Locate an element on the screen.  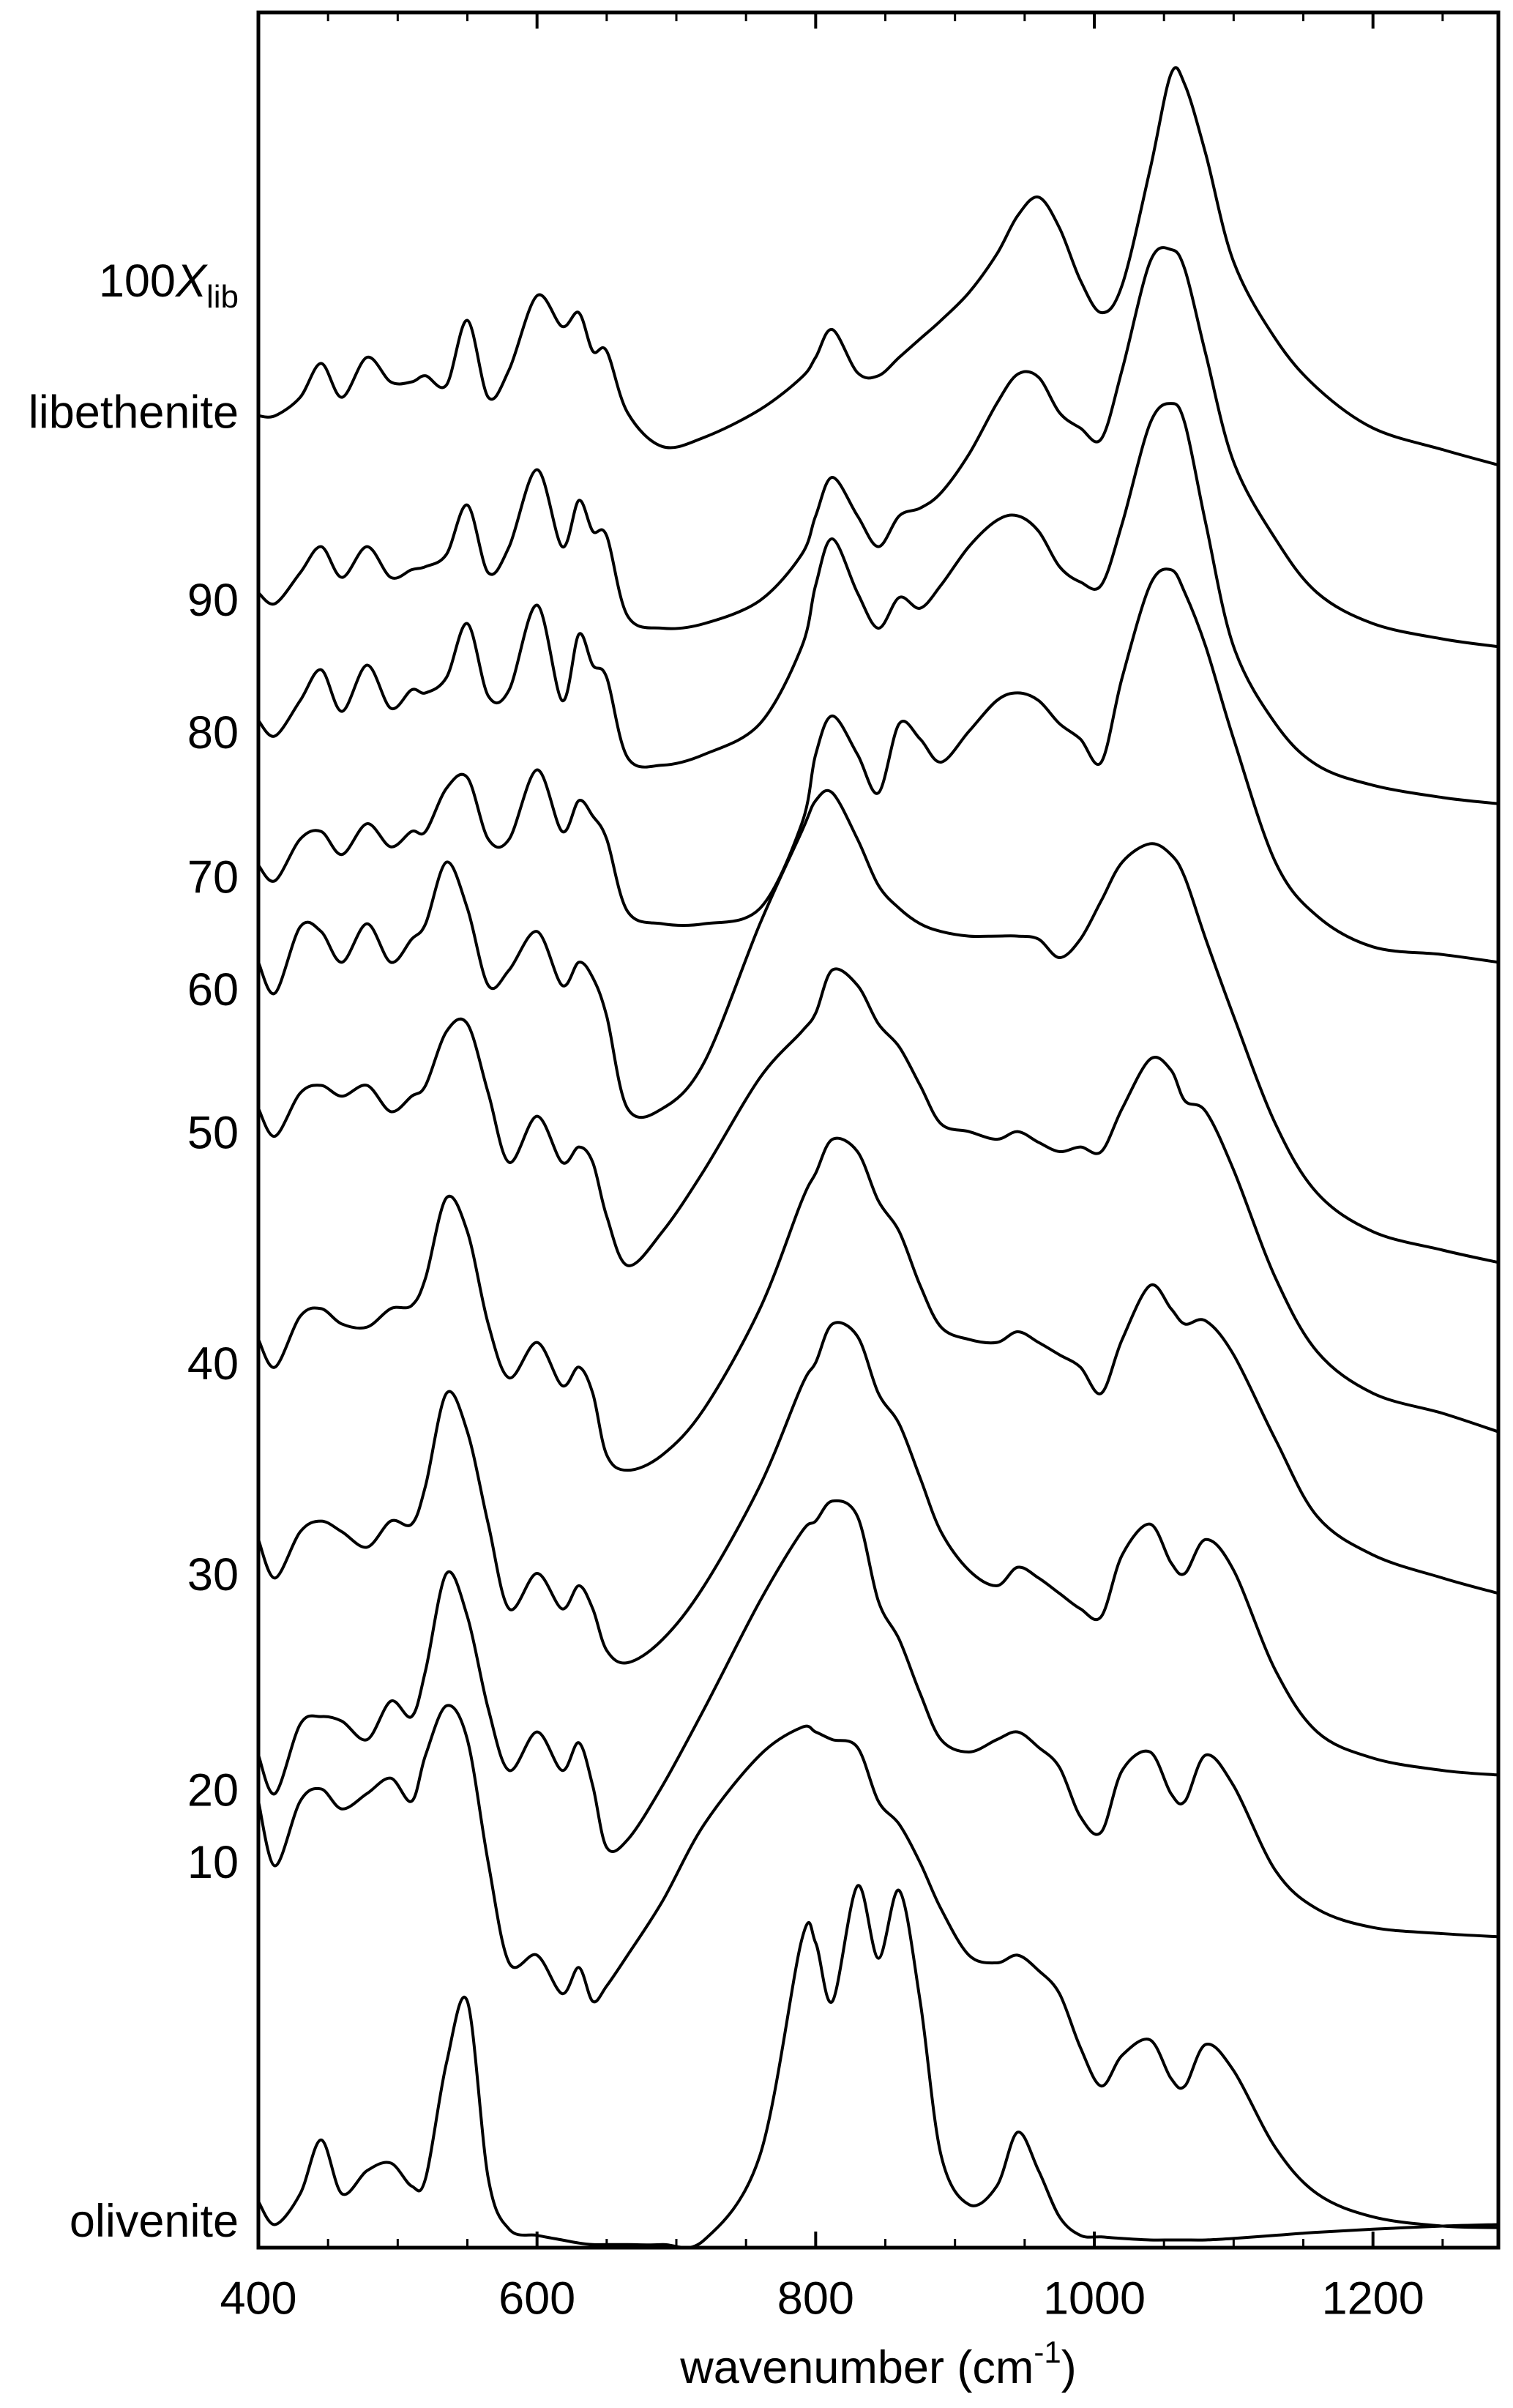
series-label: 70 is located at coordinates (213, 877).